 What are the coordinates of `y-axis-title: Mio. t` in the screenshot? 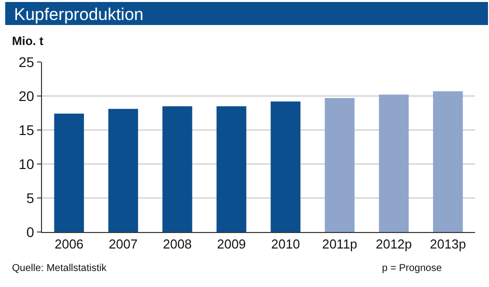 It's located at (28, 41).